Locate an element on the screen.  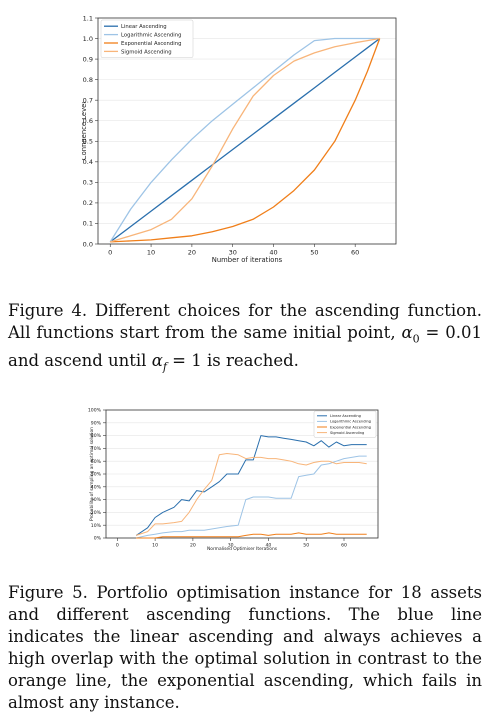
y-tick-label: 1.1 is located at coordinates (88, 18).